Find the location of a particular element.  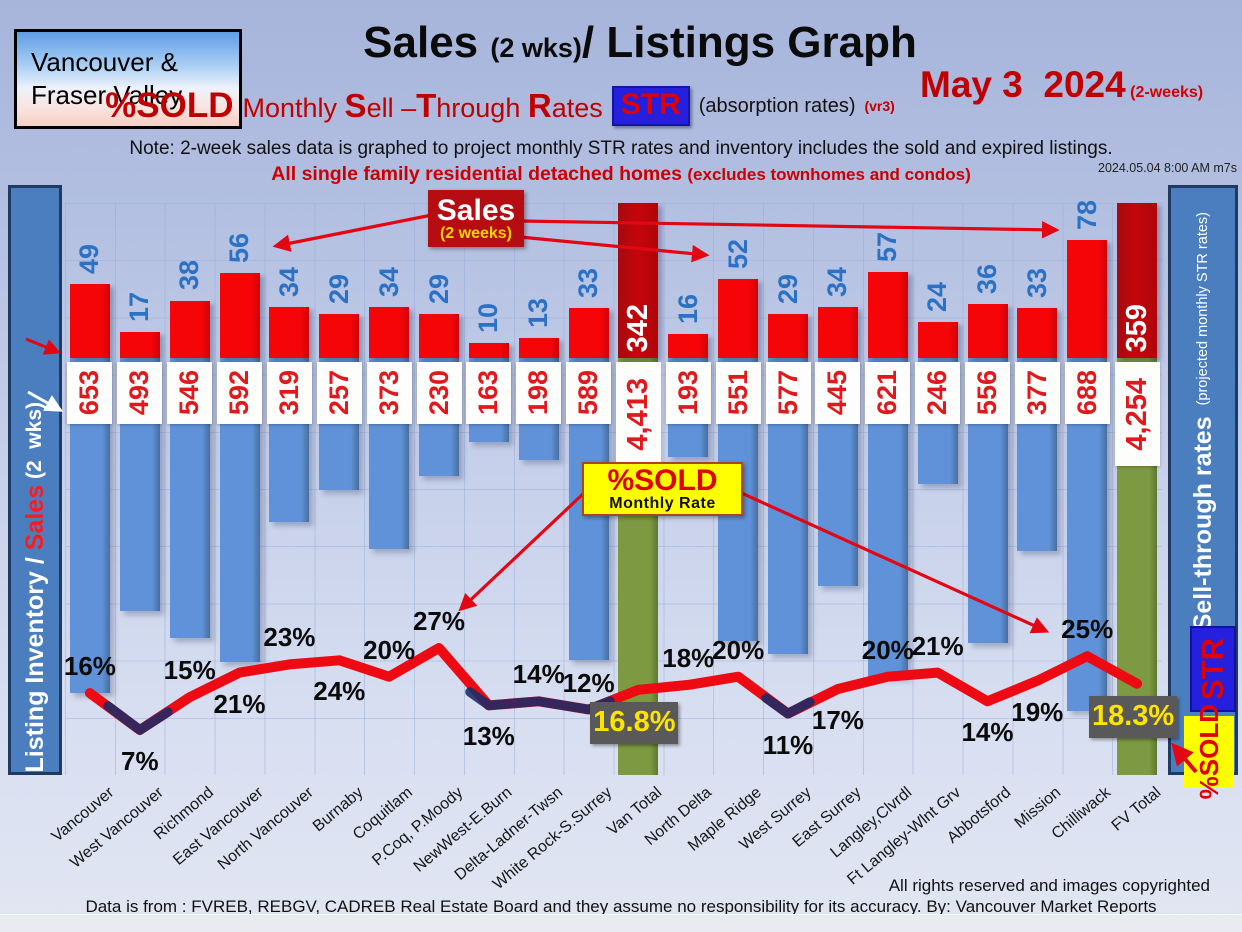

inventory-value-label: 556 is located at coordinates (987, 393).